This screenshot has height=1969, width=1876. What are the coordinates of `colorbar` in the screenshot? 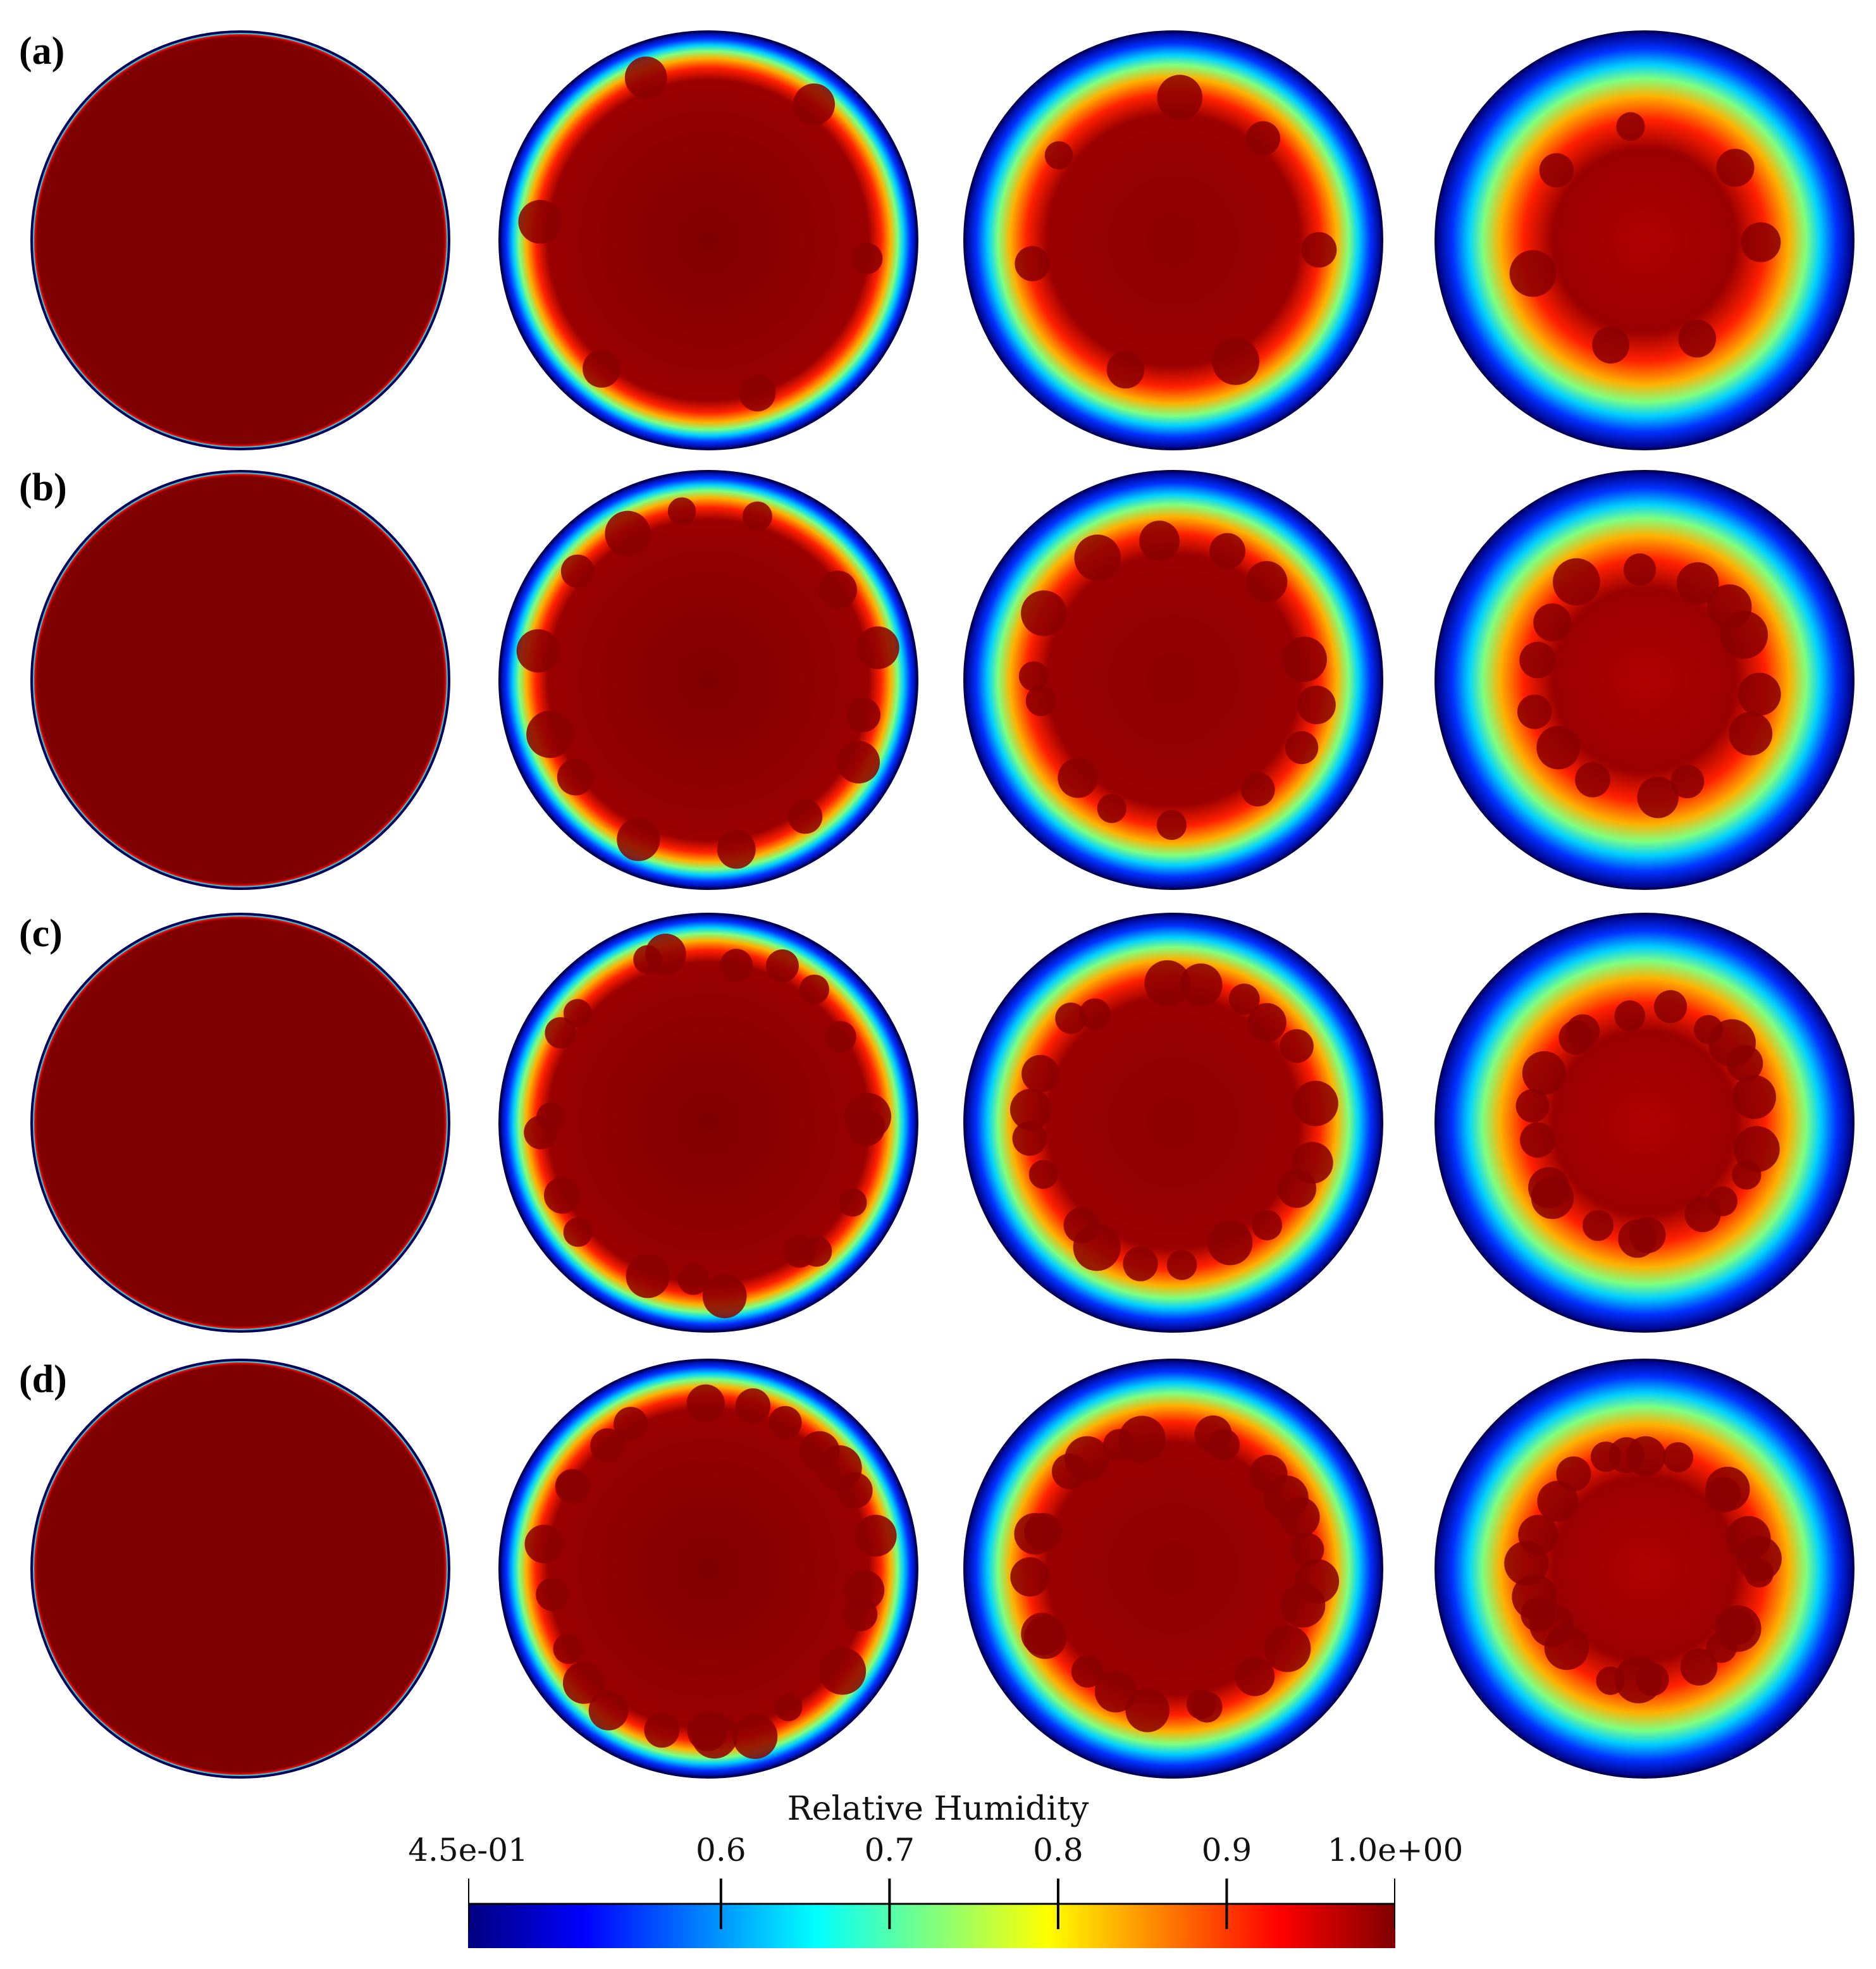 It's located at (932, 1914).